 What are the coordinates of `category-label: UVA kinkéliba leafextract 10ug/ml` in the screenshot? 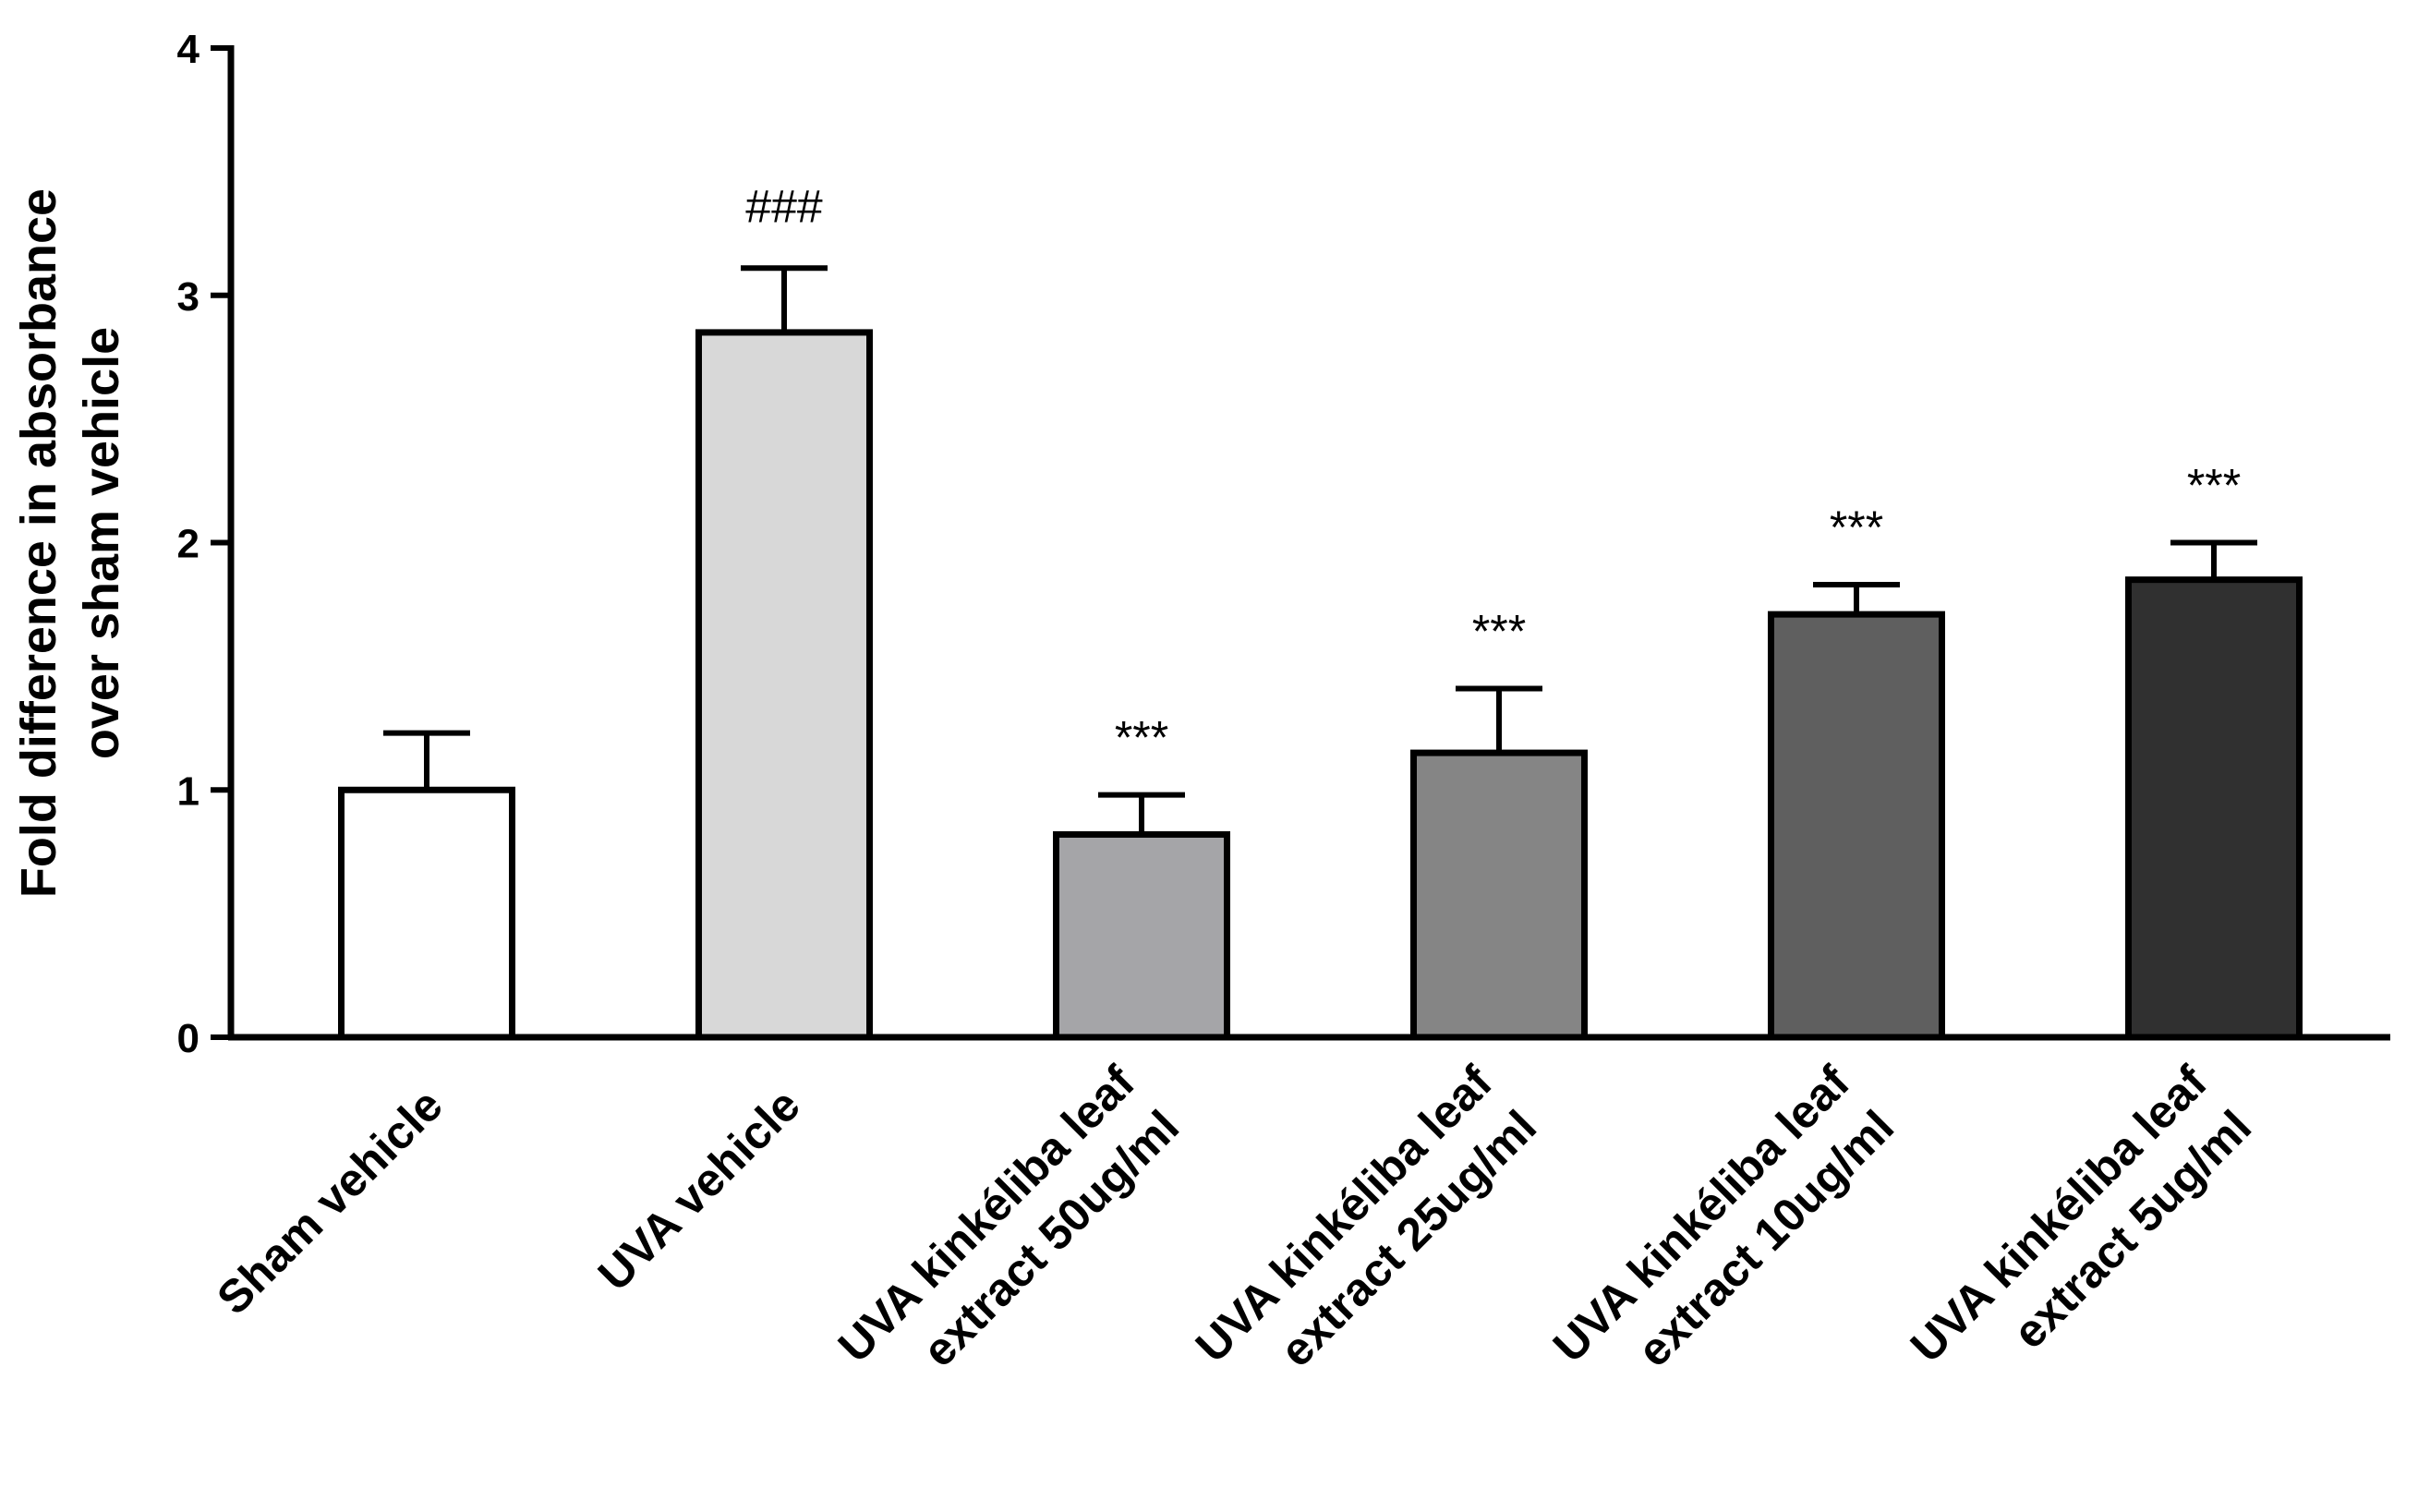 It's located at (1723, 1236).